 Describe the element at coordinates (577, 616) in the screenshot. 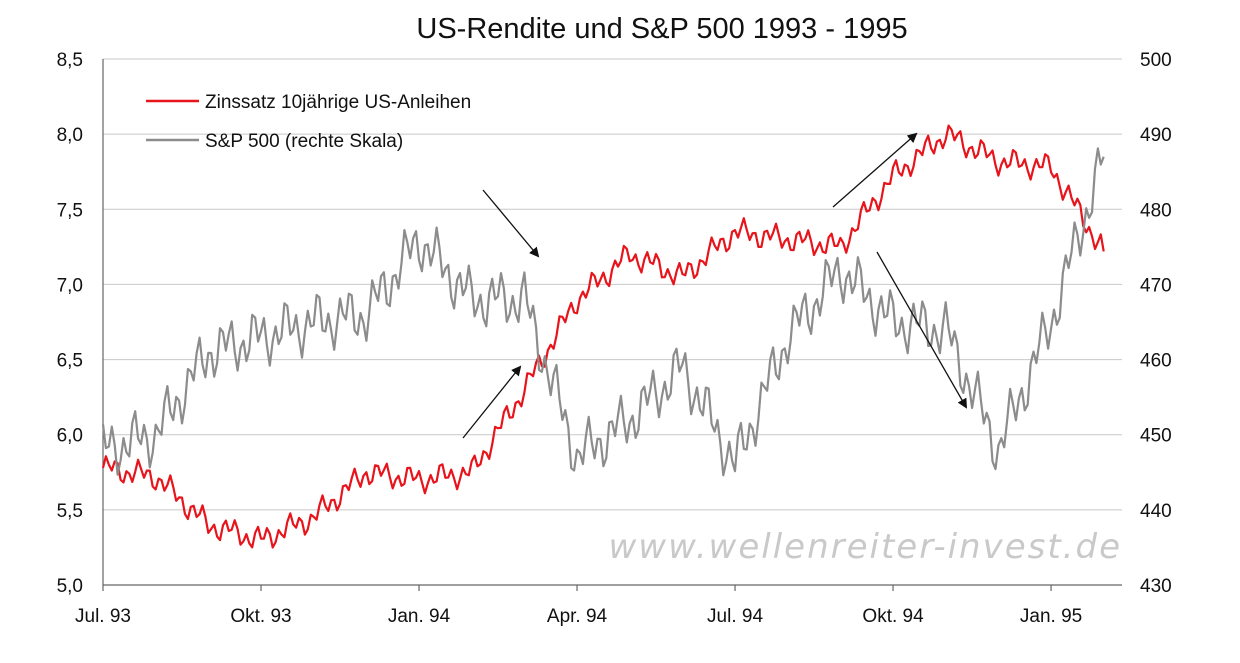

I see `x-tick-label: Apr. 94` at that location.